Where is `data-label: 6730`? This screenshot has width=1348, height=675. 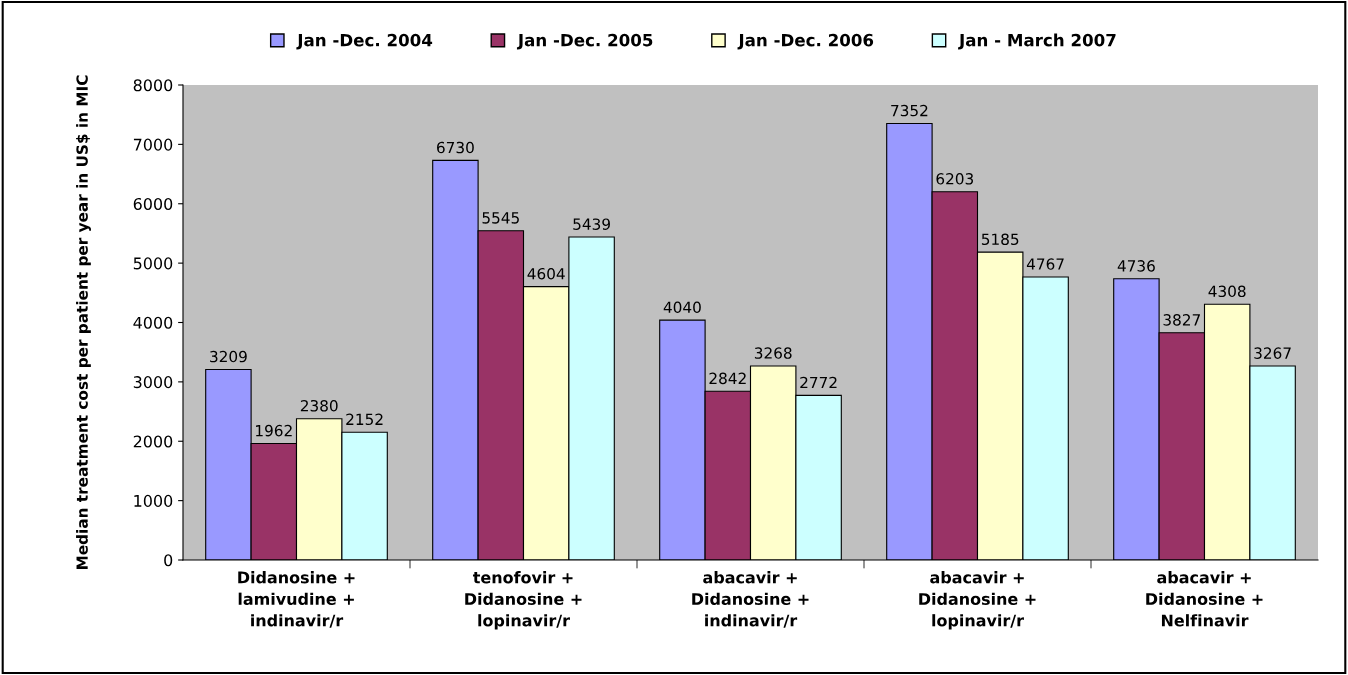 data-label: 6730 is located at coordinates (455, 147).